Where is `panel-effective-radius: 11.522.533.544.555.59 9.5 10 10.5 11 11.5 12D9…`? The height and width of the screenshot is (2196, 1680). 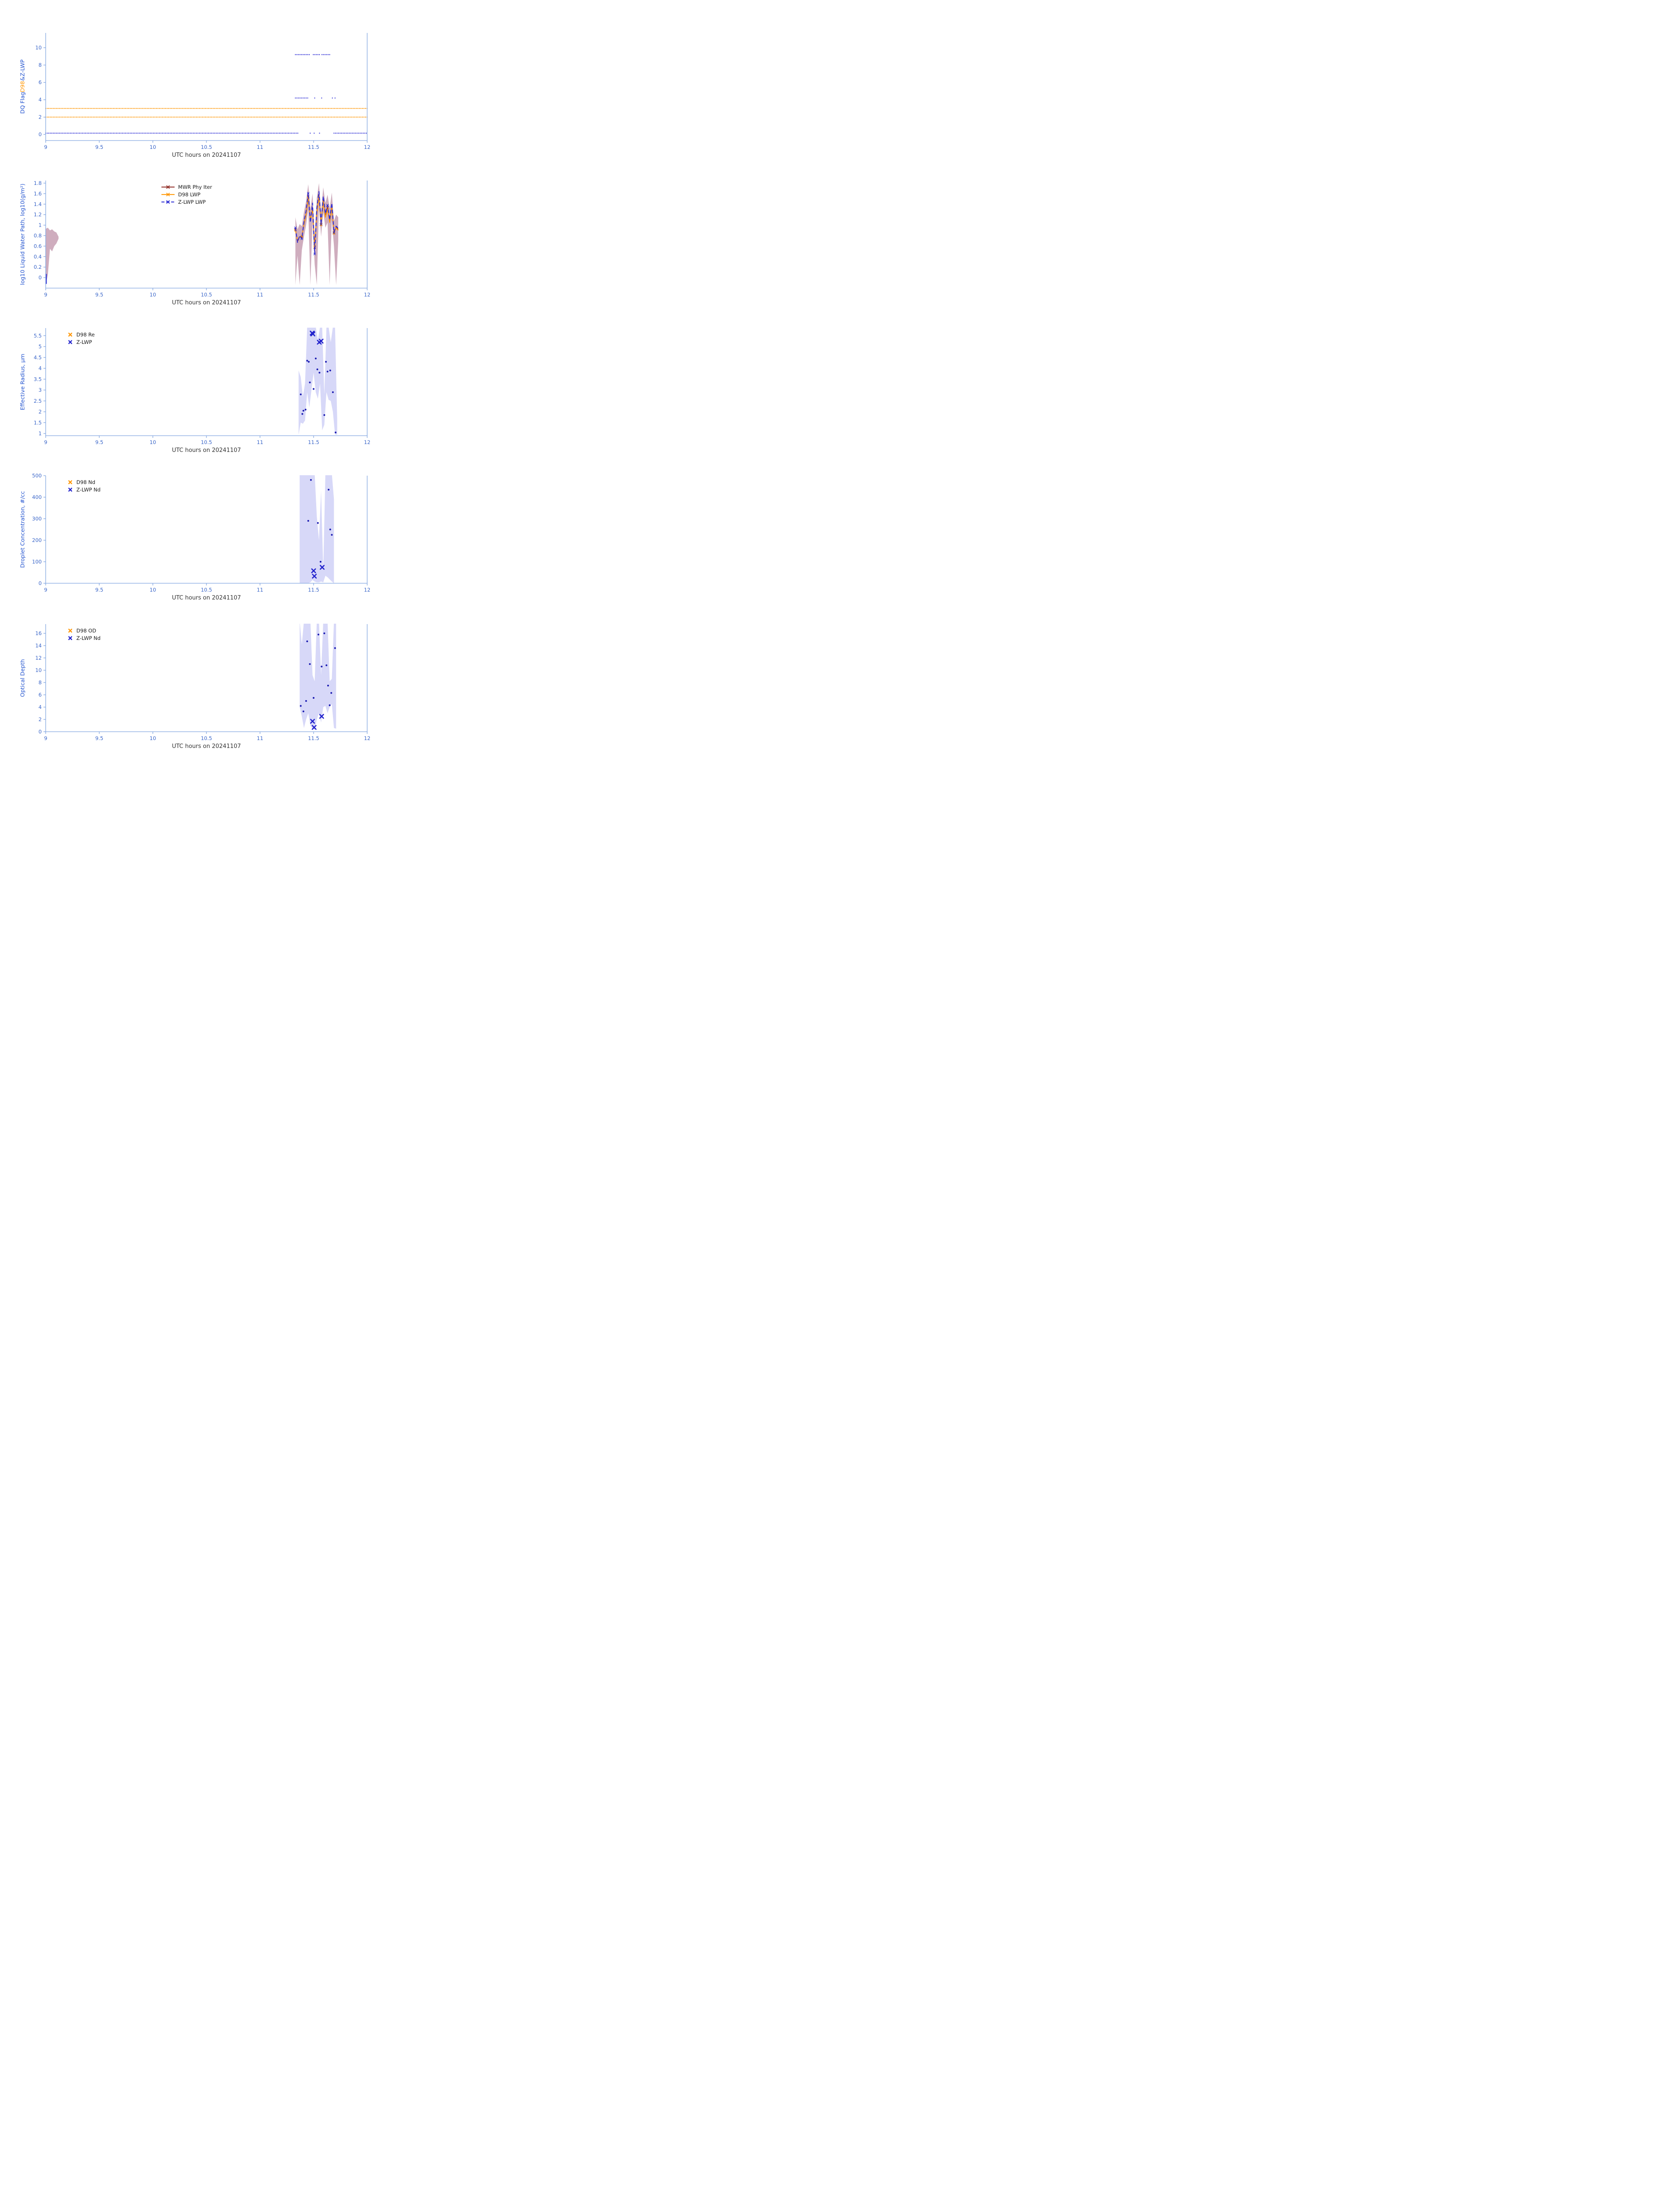
panel-effective-radius: 11.522.533.544.555.59 9.5 10 10.5 11 11.5 12D9… is located at coordinates (202, 386).